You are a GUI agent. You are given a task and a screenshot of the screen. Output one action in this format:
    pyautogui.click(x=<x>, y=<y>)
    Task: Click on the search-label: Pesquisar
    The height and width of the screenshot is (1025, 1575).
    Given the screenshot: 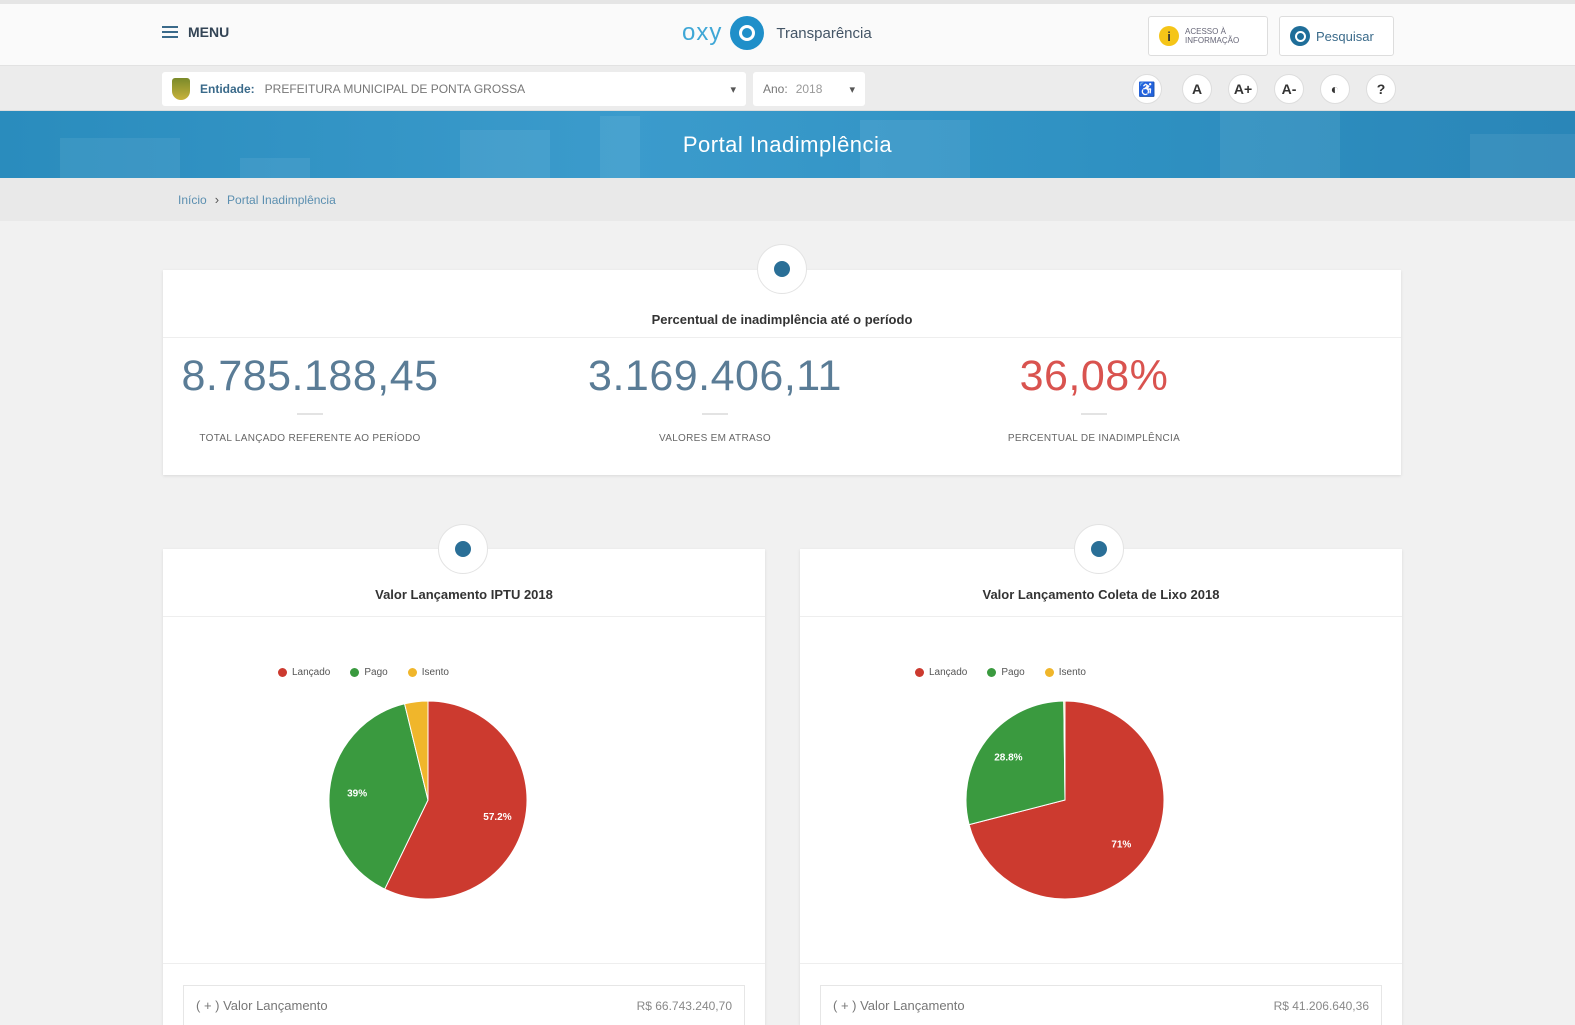 What is the action you would take?
    pyautogui.click(x=1345, y=36)
    